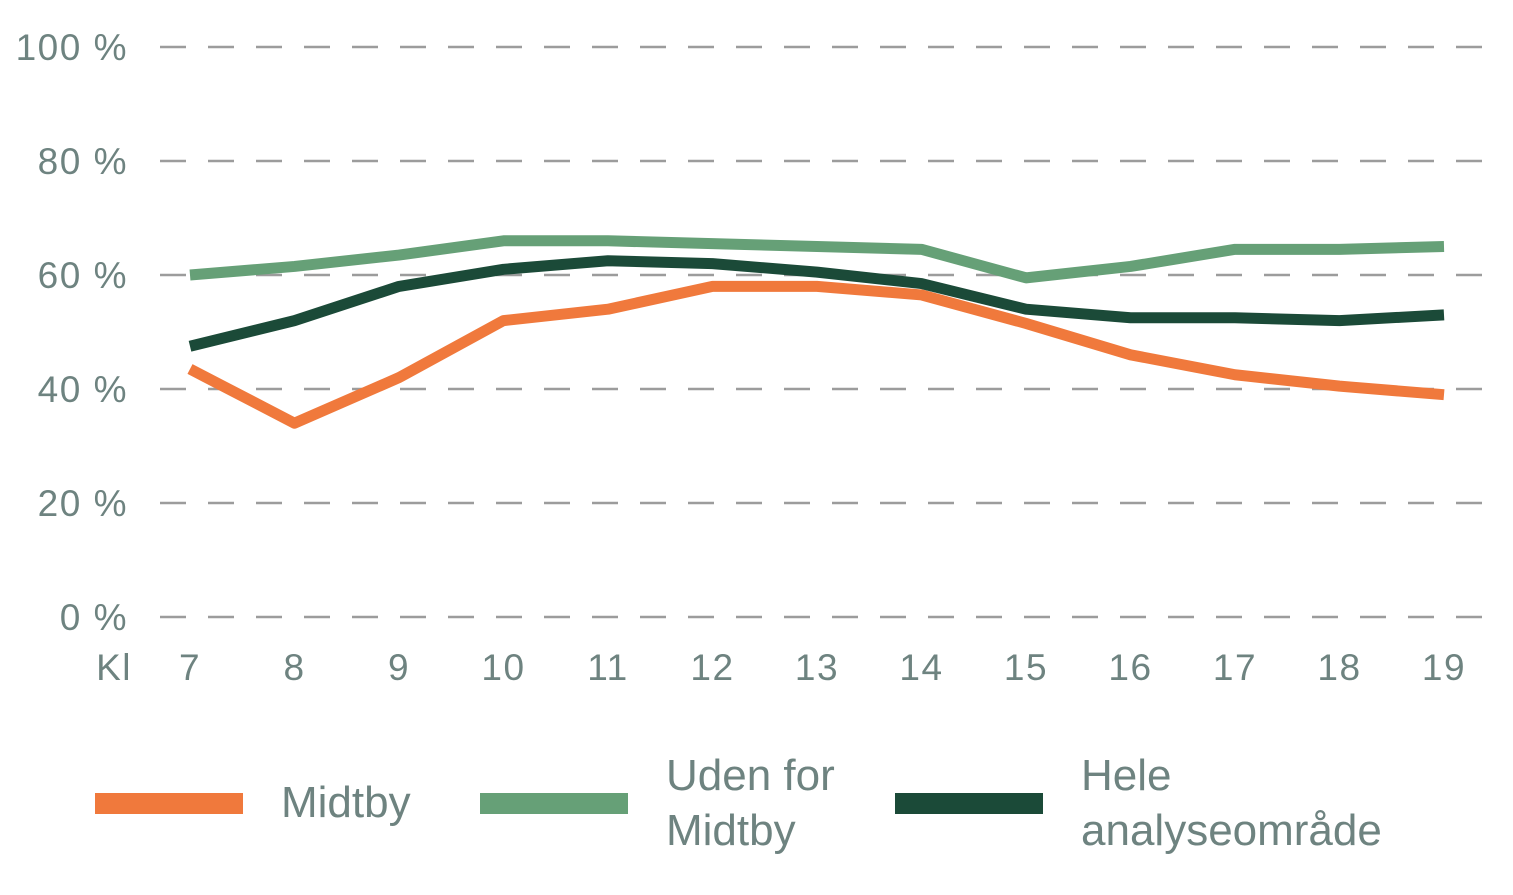 This screenshot has width=1513, height=895. Describe the element at coordinates (399, 667) in the screenshot. I see `x-tick-label: 9` at that location.